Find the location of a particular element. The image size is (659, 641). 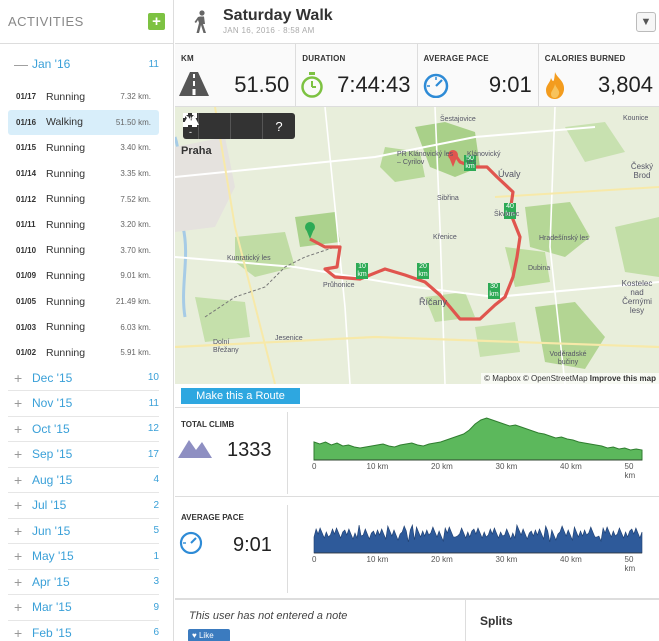

map-label: Křenice is located at coordinates (445, 237).